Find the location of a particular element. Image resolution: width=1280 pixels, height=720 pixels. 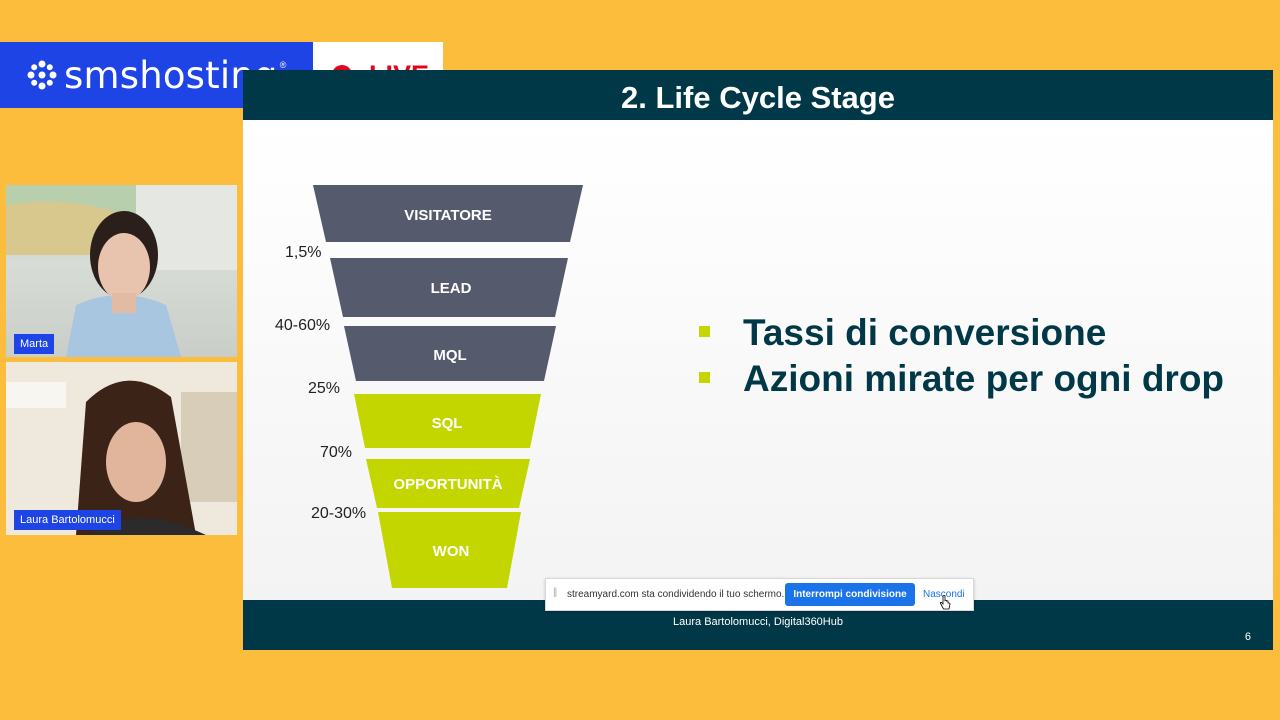

funnel-stage-won is located at coordinates (449, 550).